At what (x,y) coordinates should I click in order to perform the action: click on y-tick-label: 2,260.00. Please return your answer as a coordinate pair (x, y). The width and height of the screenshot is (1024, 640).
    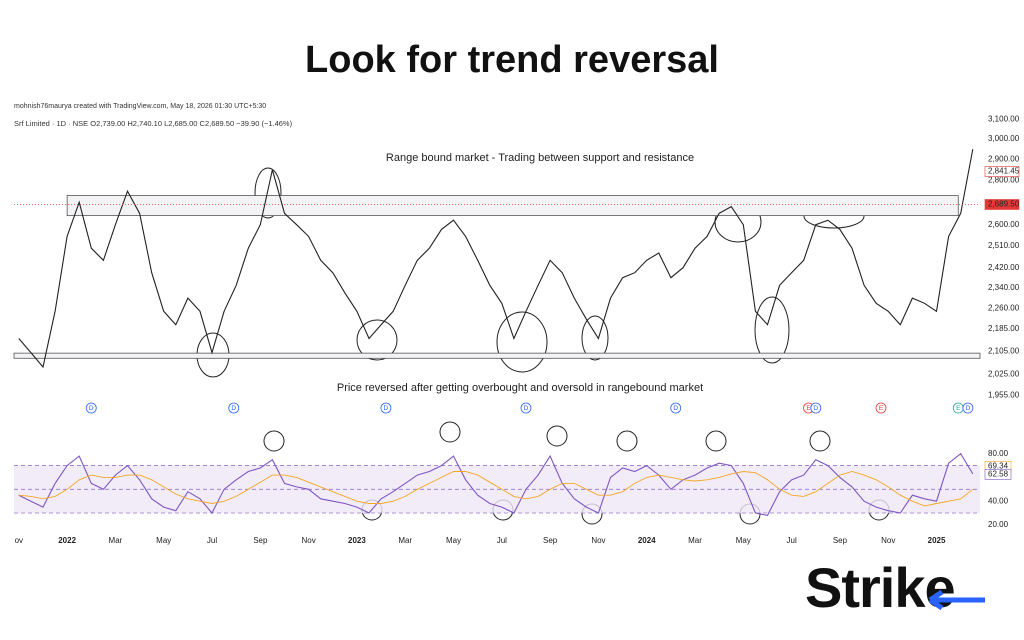
    Looking at the image, I should click on (1004, 308).